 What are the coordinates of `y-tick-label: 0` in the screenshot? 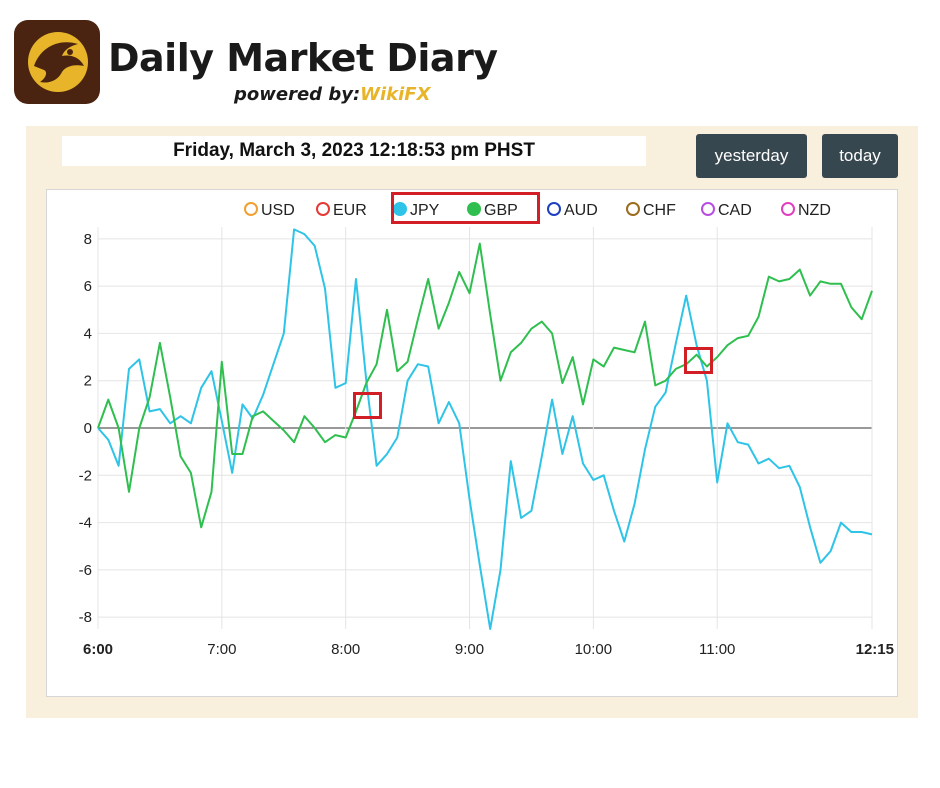 It's located at (88, 428).